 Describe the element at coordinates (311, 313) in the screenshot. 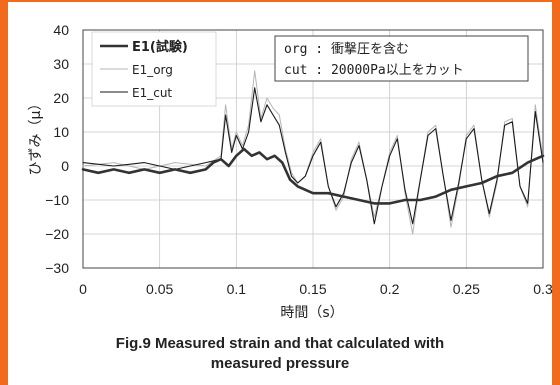

I see `x-axis-label: 時間（s）` at that location.